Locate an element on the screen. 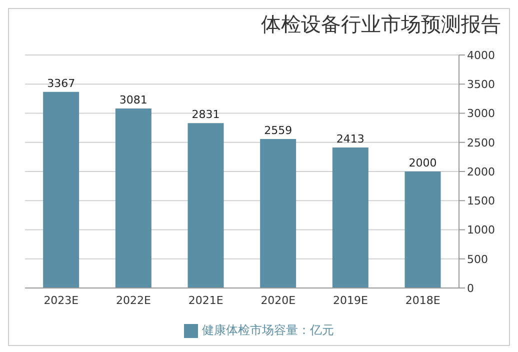 The width and height of the screenshot is (518, 352). x-tick-label: 2022E is located at coordinates (134, 300).